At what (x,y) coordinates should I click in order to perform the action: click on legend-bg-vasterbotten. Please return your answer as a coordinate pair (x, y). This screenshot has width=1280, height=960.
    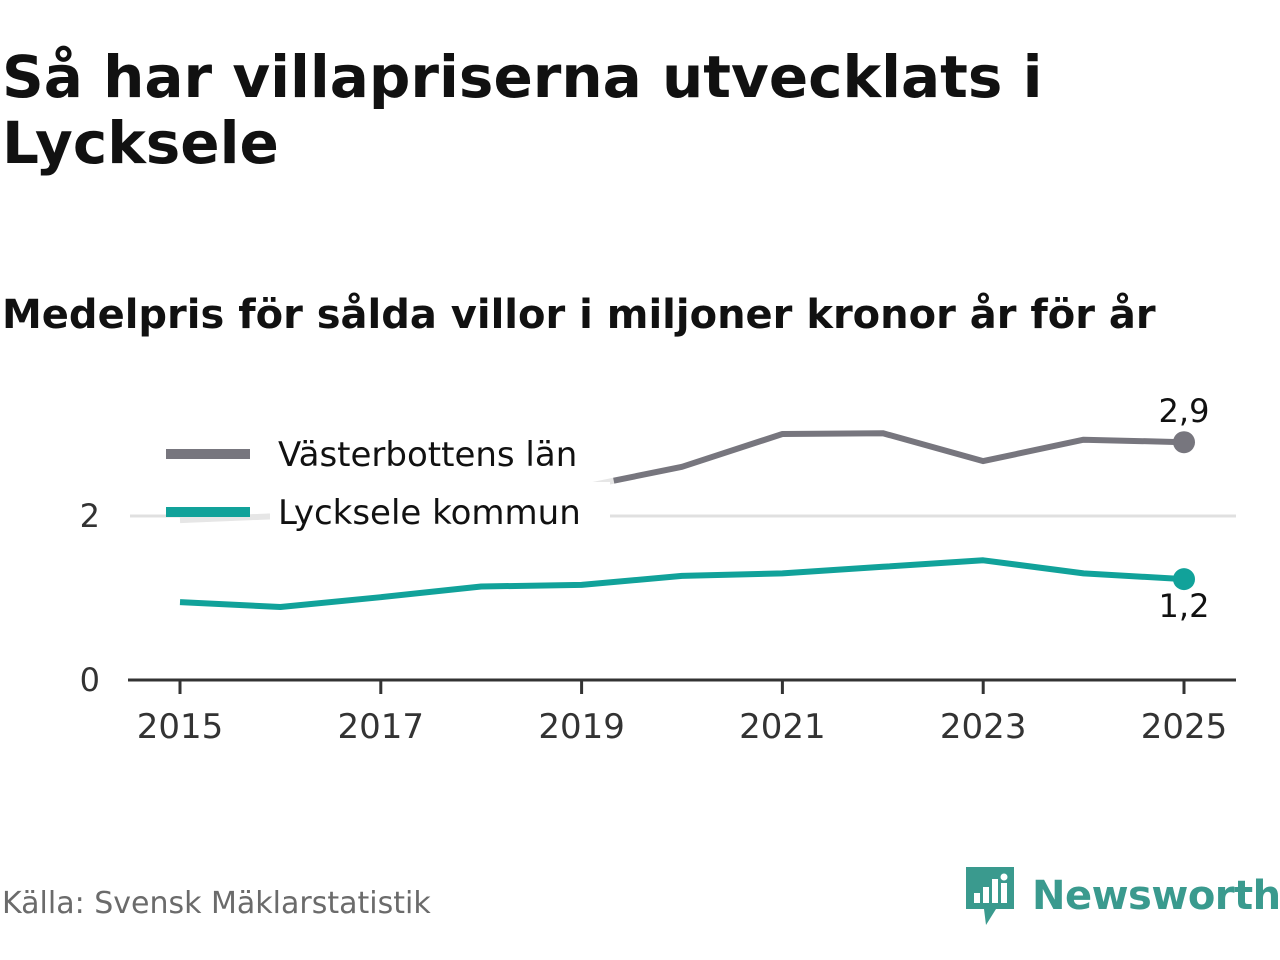
    Looking at the image, I should click on (440, 448).